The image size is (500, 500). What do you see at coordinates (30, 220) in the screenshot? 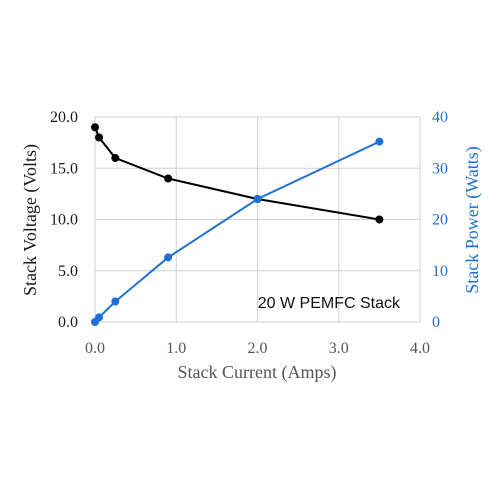
I see `y-axis-title: Stack Voltage (Volts)` at bounding box center [30, 220].